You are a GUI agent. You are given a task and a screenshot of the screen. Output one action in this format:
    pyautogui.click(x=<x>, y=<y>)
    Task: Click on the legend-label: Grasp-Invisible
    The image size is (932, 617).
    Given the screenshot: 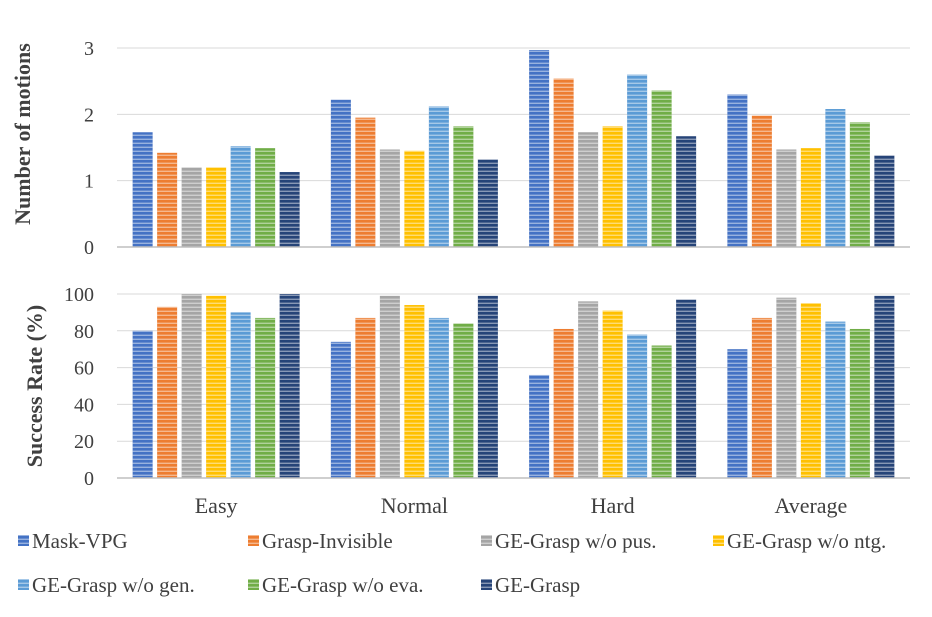 What is the action you would take?
    pyautogui.click(x=327, y=541)
    